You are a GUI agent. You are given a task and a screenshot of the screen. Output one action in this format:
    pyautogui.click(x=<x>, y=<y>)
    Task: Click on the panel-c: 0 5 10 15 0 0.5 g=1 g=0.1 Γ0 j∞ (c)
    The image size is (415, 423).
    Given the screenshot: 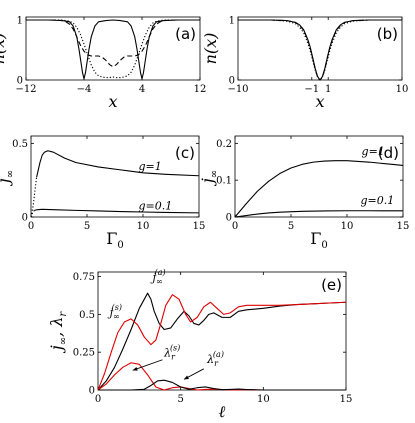 What is the action you would take?
    pyautogui.click(x=103, y=193)
    